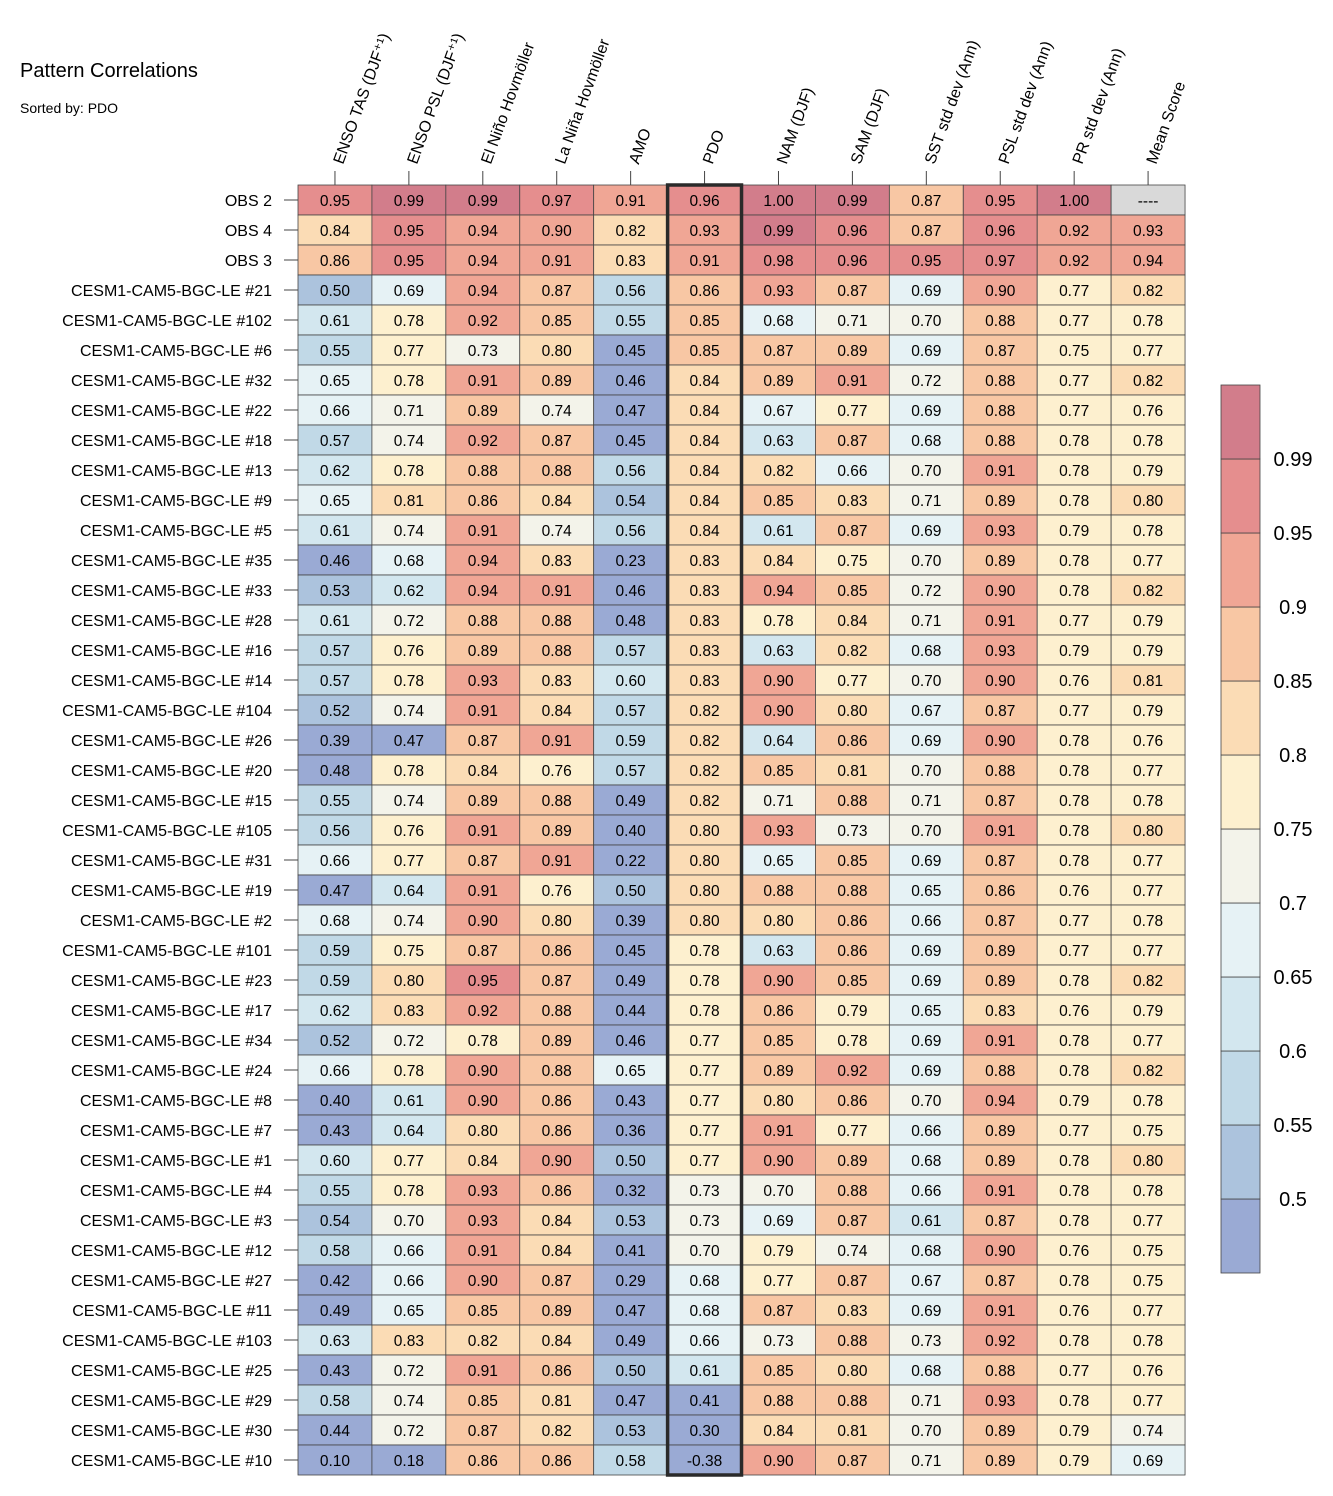 The height and width of the screenshot is (1496, 1333). What do you see at coordinates (248, 231) in the screenshot?
I see `row-label: OBS 4` at bounding box center [248, 231].